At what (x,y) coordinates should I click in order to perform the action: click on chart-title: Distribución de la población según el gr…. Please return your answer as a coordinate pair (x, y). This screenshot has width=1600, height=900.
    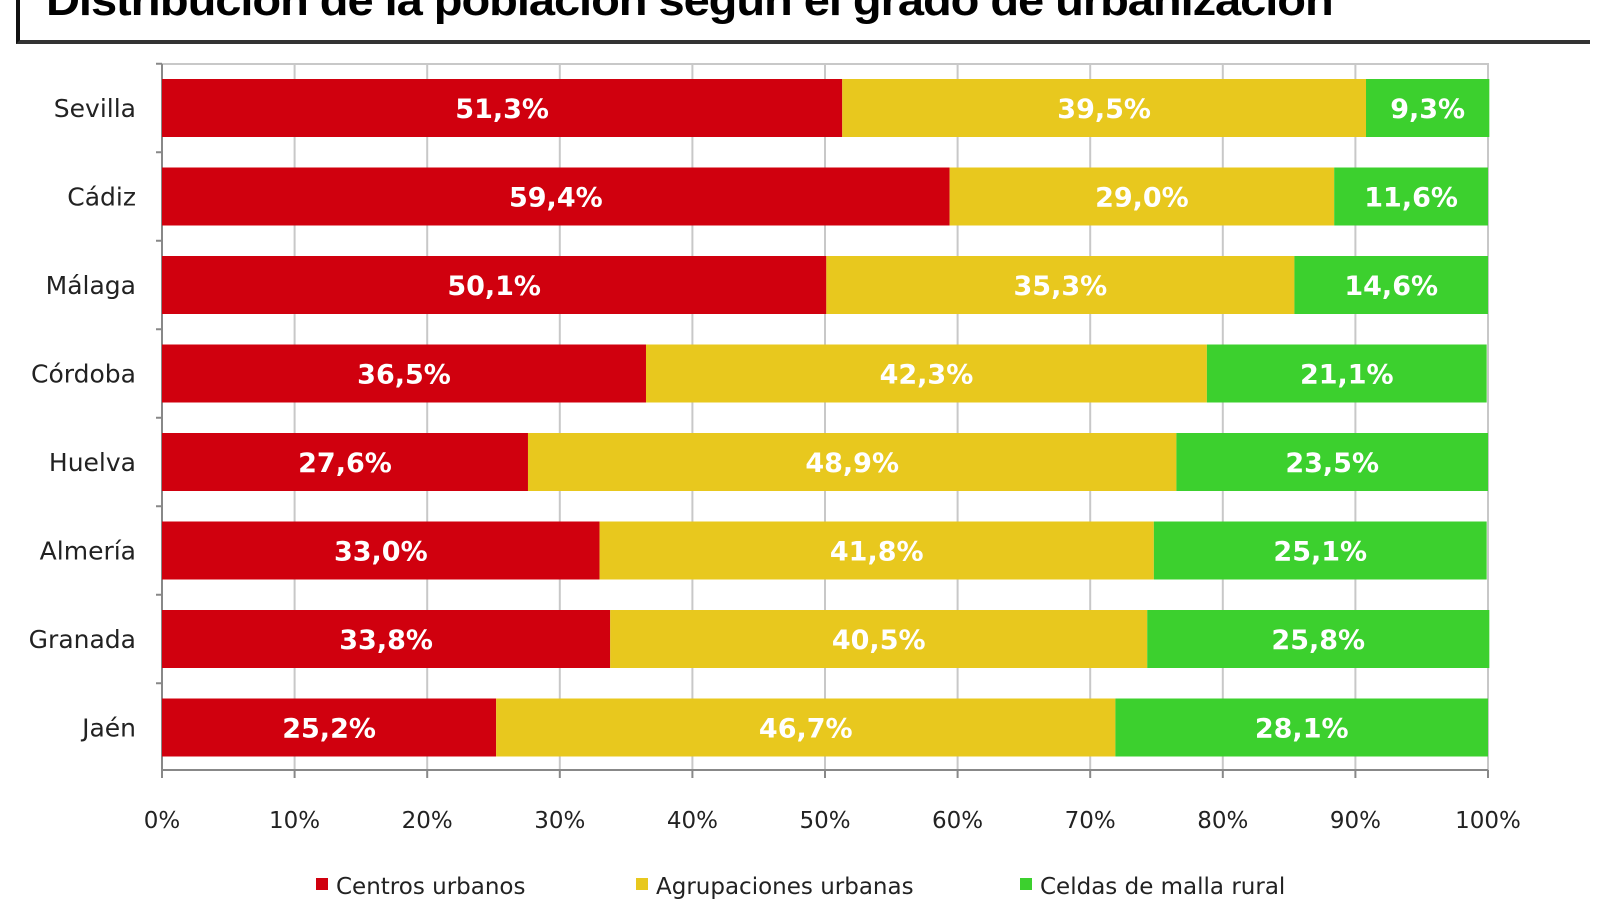
    Looking at the image, I should click on (690, 12).